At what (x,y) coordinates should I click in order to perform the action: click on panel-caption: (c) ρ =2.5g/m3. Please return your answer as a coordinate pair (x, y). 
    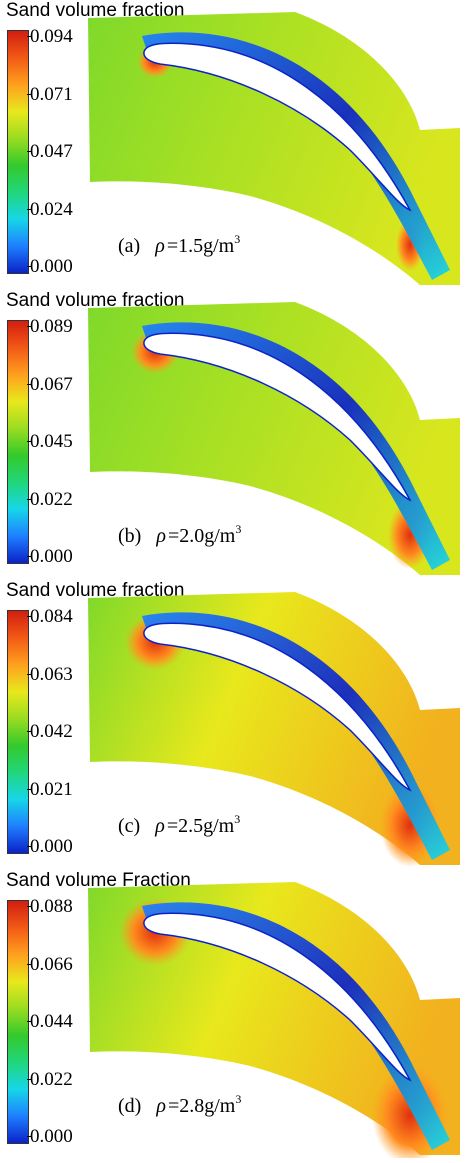
    Looking at the image, I should click on (179, 825).